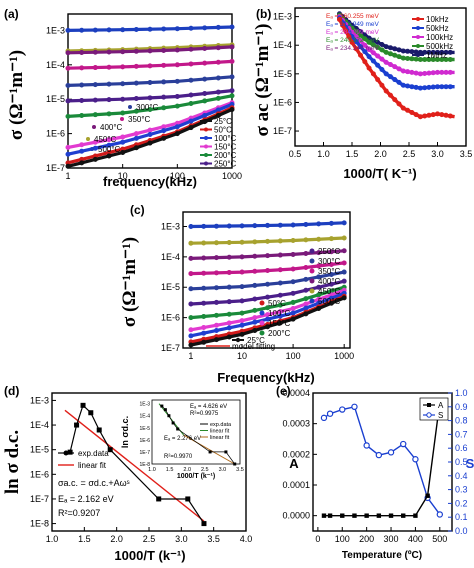  I want to click on inset-ea1: Eₐ = 4.626 eV, so click(208, 407).